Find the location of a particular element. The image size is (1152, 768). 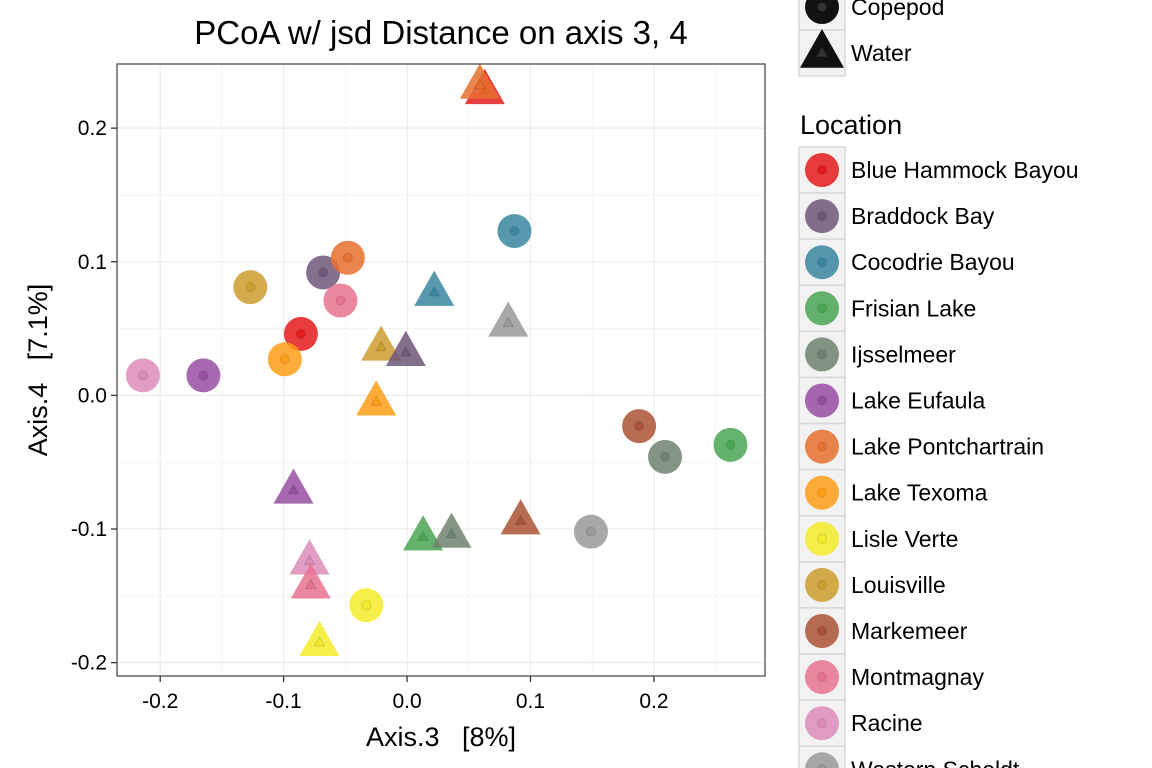

location-legend-item: Markemeer is located at coordinates (883, 631).